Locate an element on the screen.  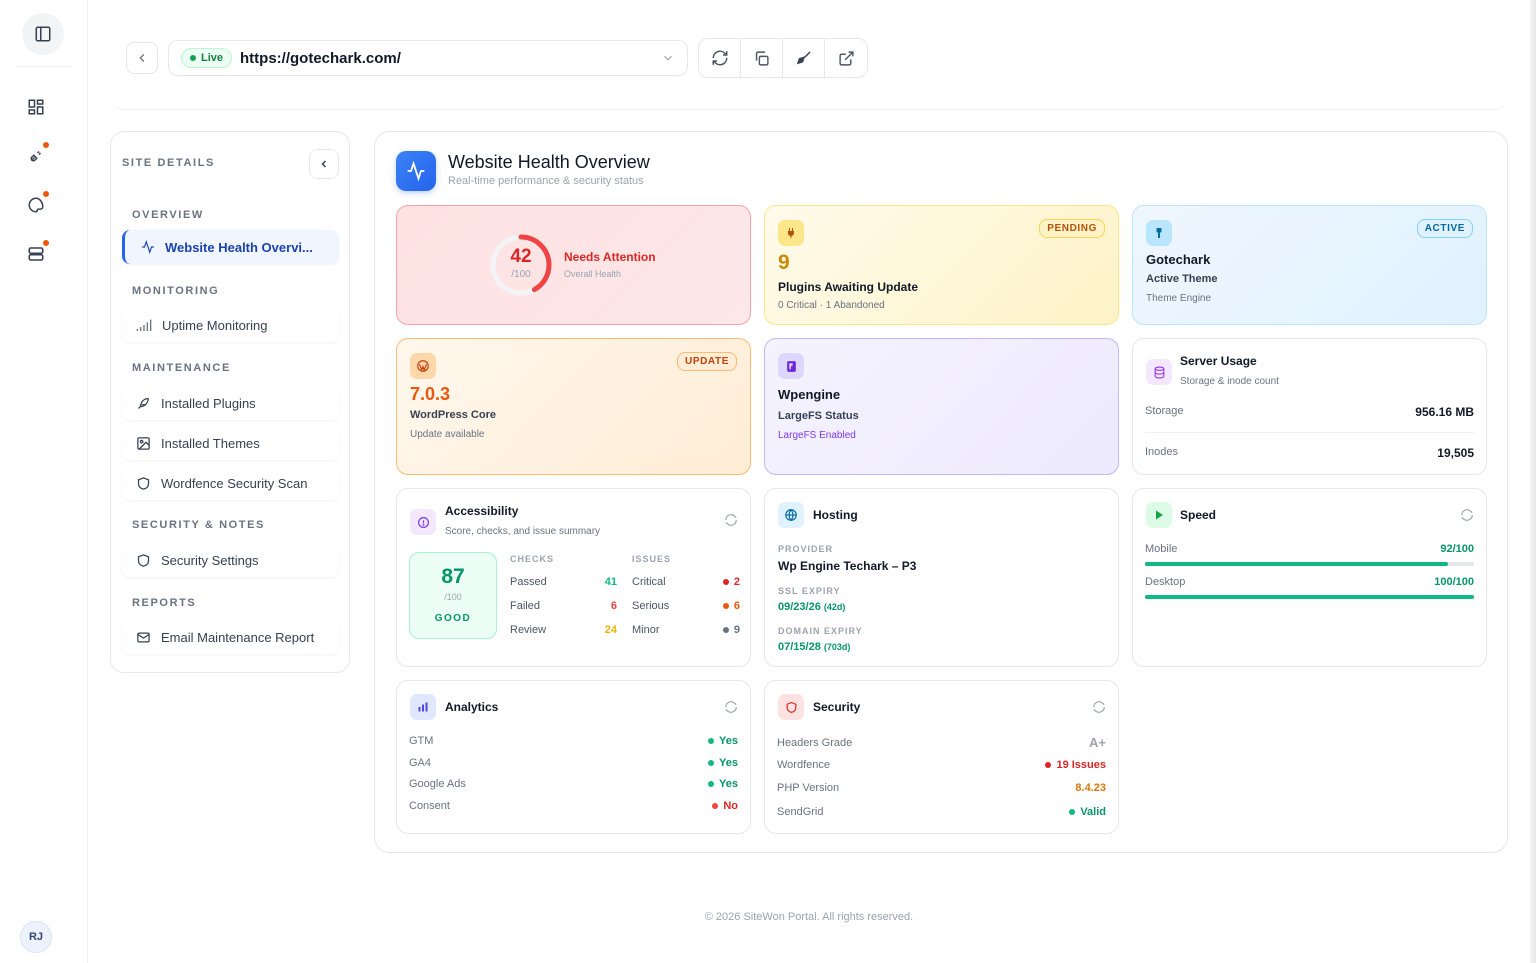
core-title: WordPress Core is located at coordinates (453, 415).